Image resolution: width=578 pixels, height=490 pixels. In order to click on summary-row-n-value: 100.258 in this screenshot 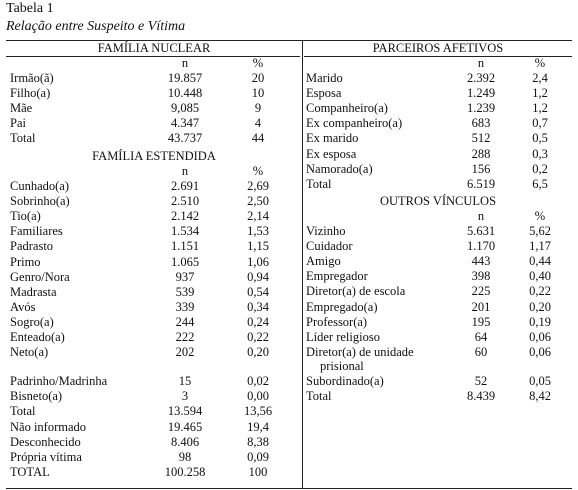, I will do `click(185, 471)`.